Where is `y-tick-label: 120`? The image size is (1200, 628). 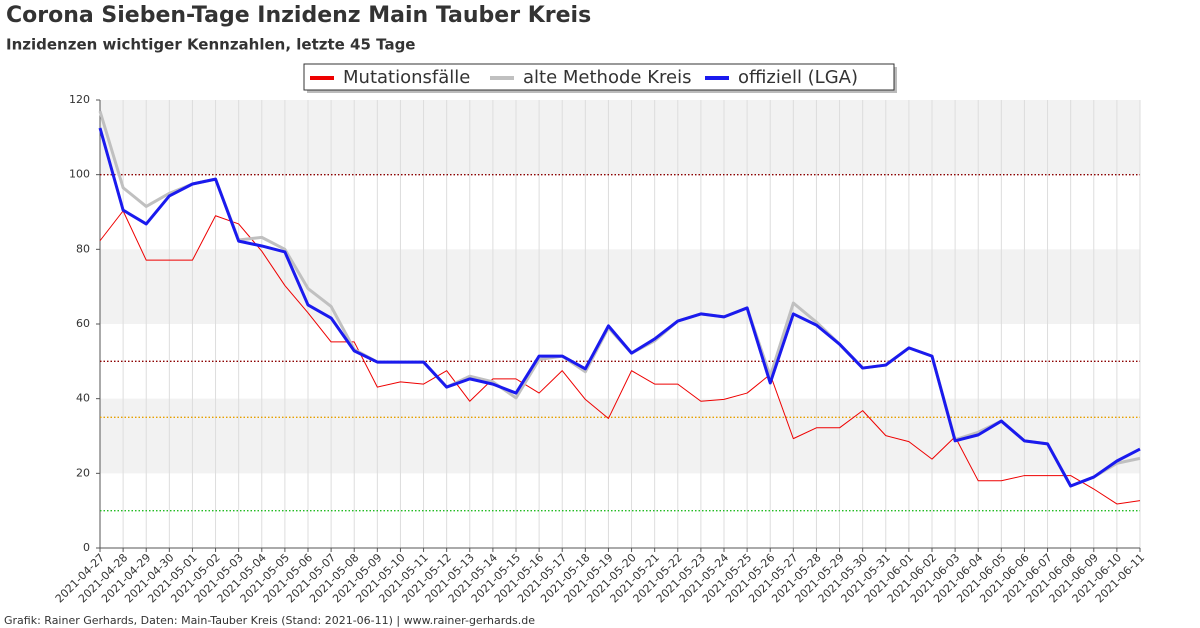 y-tick-label: 120 is located at coordinates (79, 99).